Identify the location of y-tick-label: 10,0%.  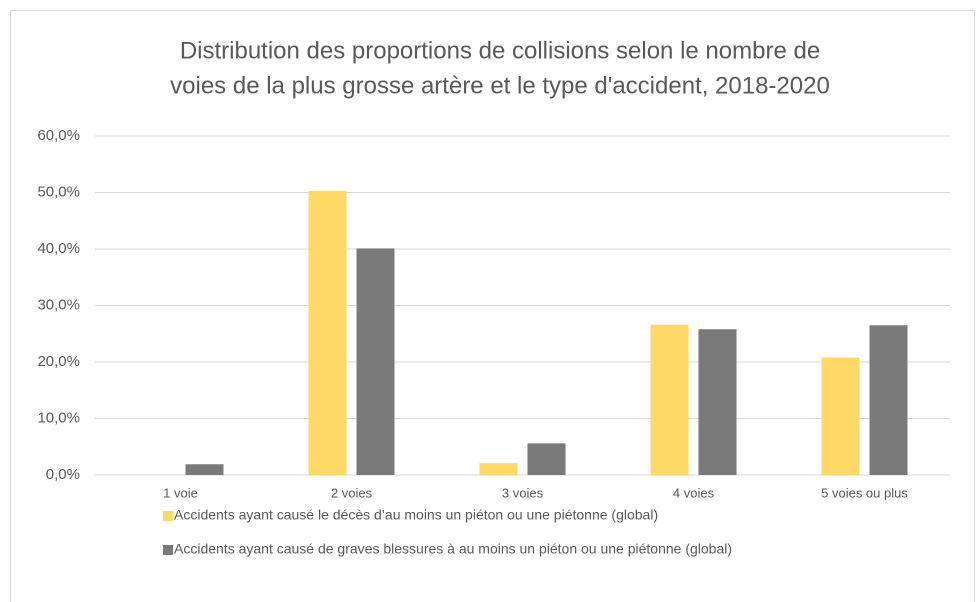
(58, 417).